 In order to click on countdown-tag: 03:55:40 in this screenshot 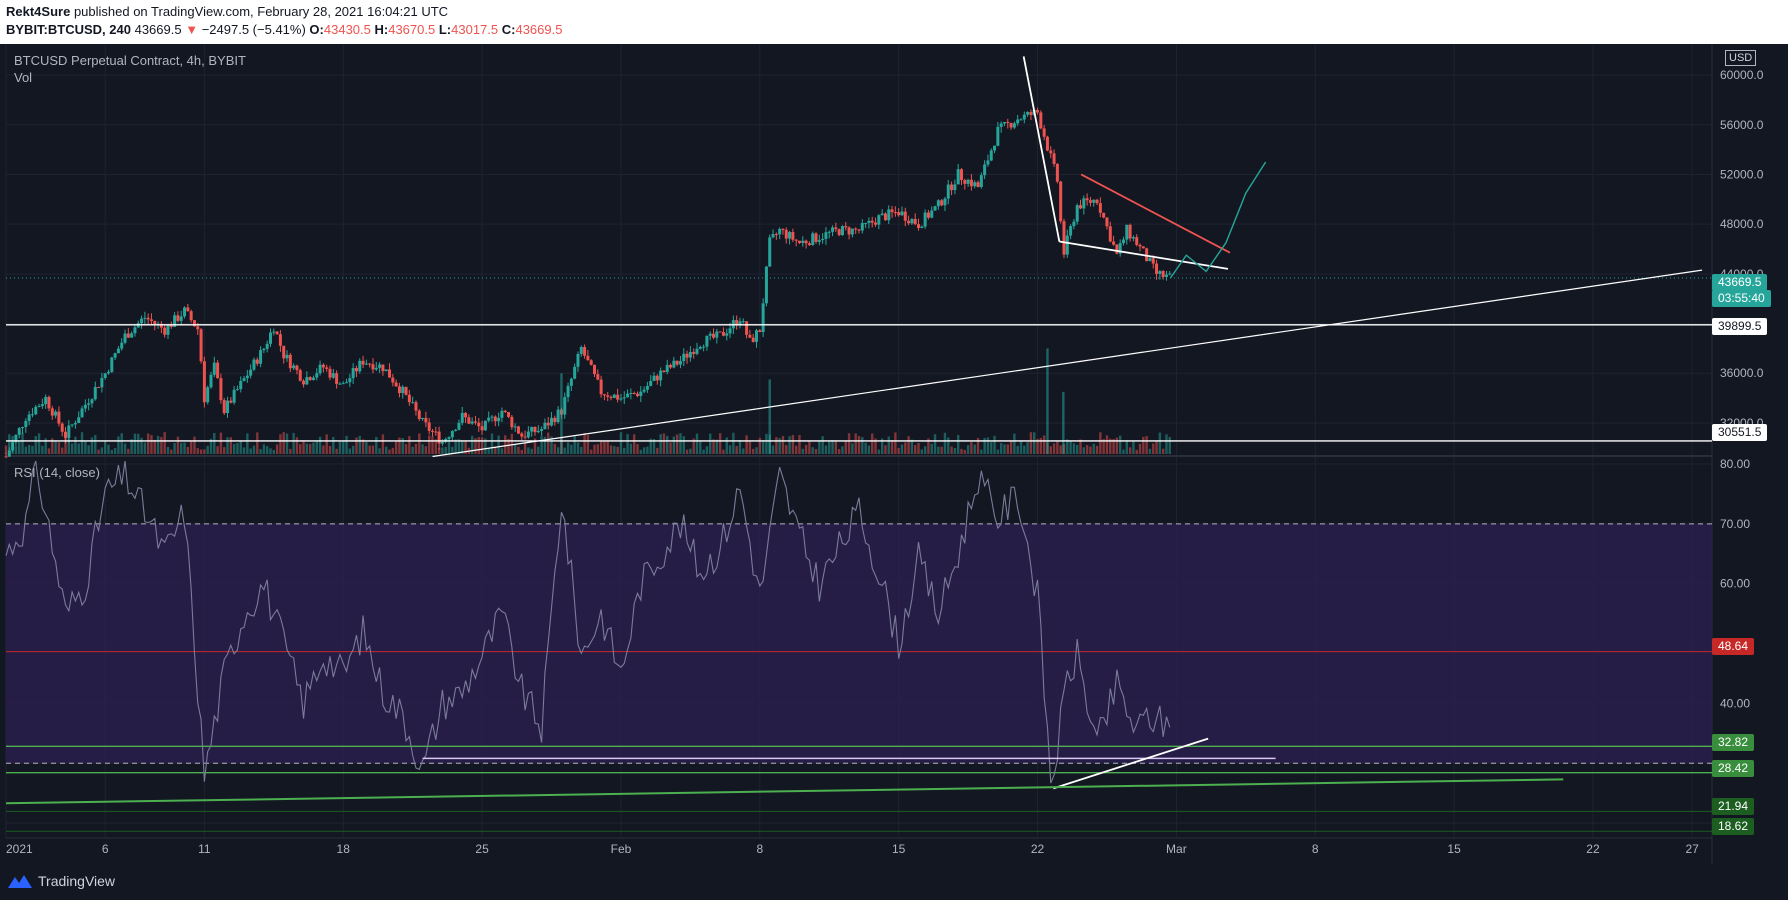, I will do `click(1741, 298)`.